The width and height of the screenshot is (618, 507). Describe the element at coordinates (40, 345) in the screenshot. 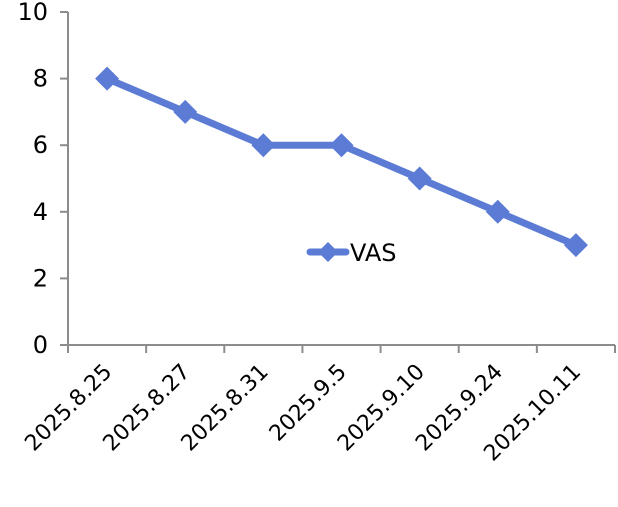

I see `y-tick-label: 0` at that location.